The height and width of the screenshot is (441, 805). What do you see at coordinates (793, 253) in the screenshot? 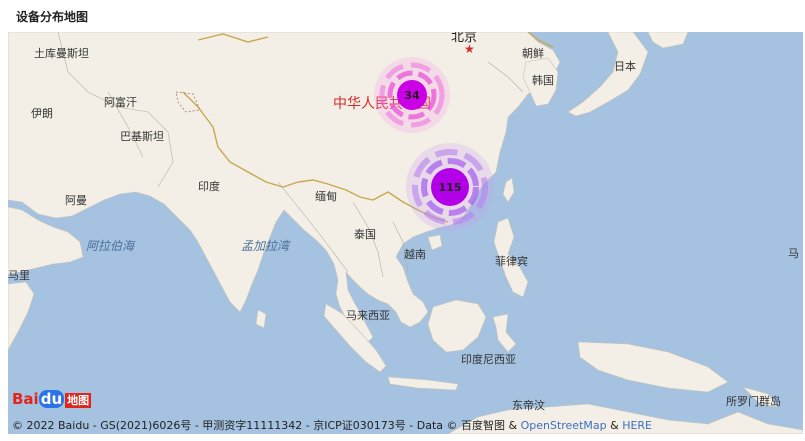
I see `label-ma: 马` at bounding box center [793, 253].